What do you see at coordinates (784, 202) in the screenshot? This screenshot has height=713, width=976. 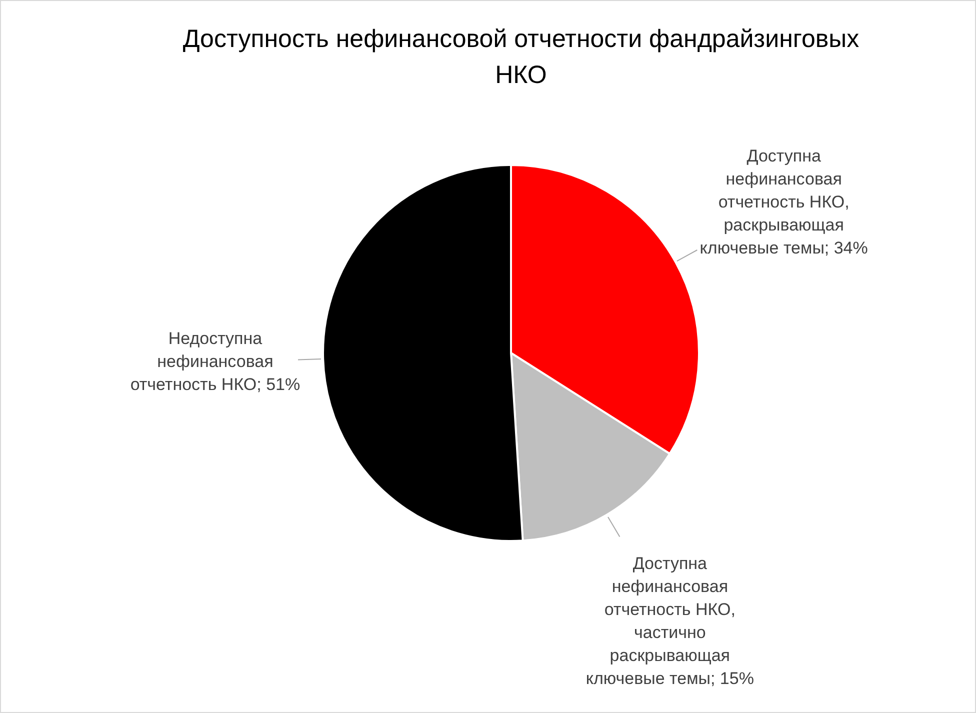 I see `slice-label: Доступна нефинансовая отчетность НКО, раскрывающая ключевые темы; 34%` at bounding box center [784, 202].